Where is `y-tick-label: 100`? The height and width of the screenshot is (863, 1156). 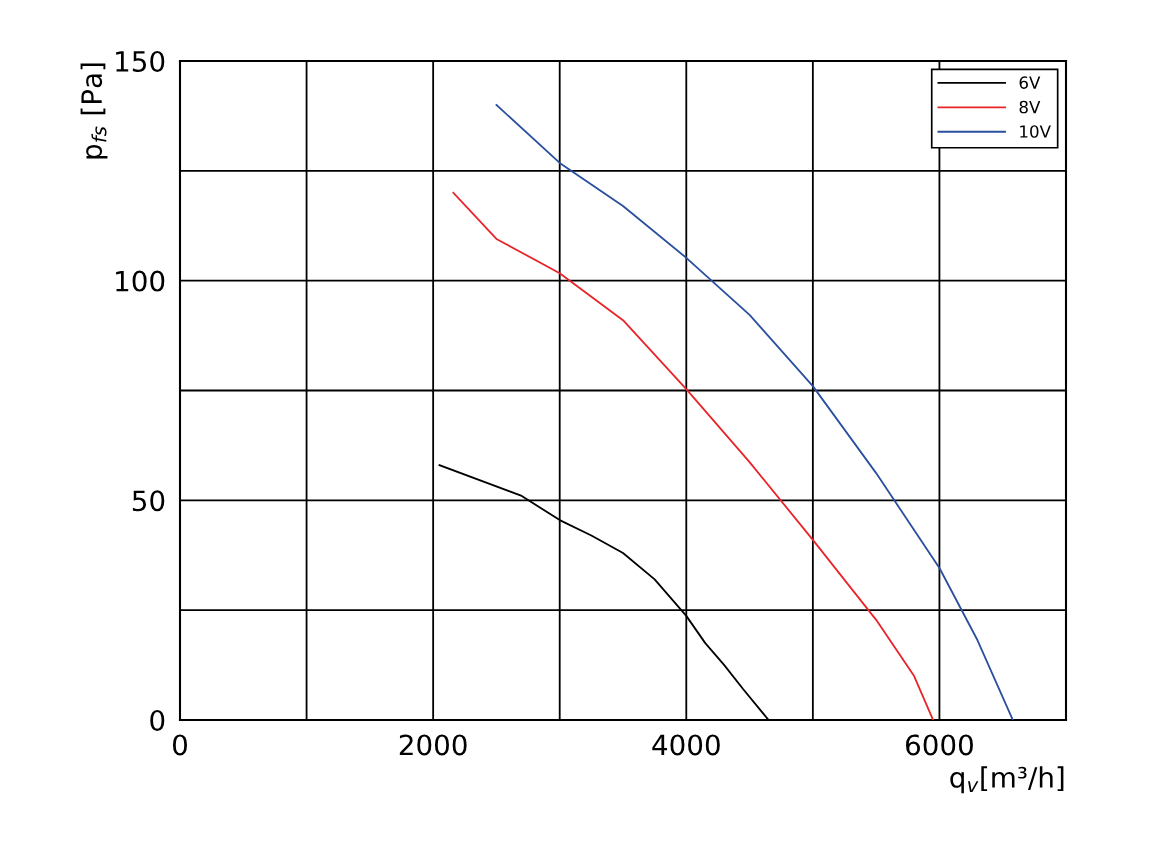
y-tick-label: 100 is located at coordinates (140, 281).